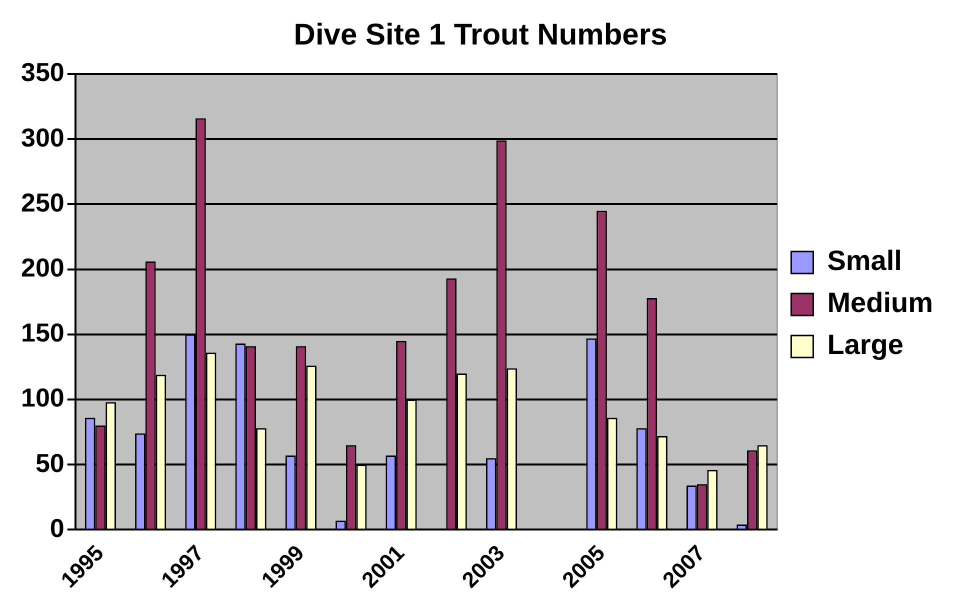  Describe the element at coordinates (42, 202) in the screenshot. I see `y-tick-label: 250` at that location.